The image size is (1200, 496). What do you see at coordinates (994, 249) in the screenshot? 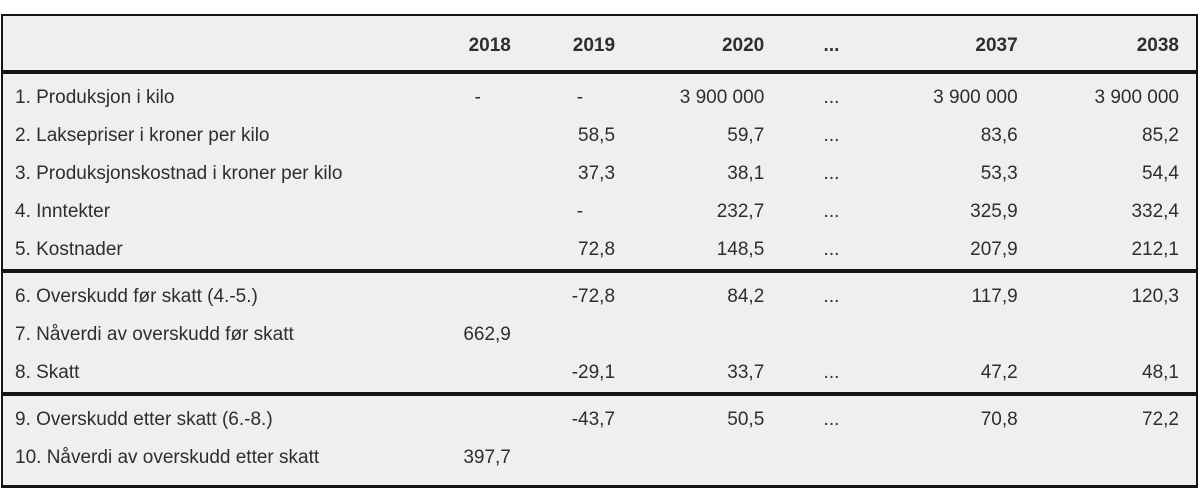
I see `cell-value: 207,9` at bounding box center [994, 249].